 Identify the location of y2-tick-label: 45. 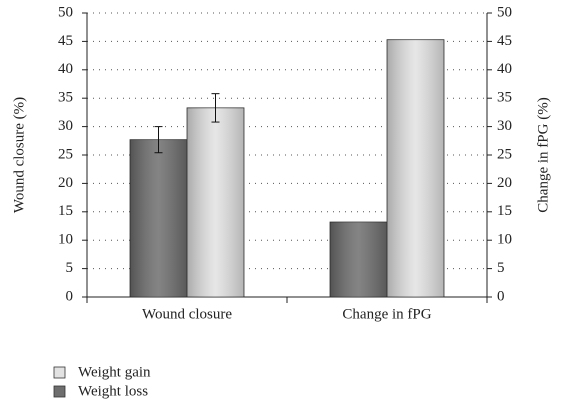
(504, 41).